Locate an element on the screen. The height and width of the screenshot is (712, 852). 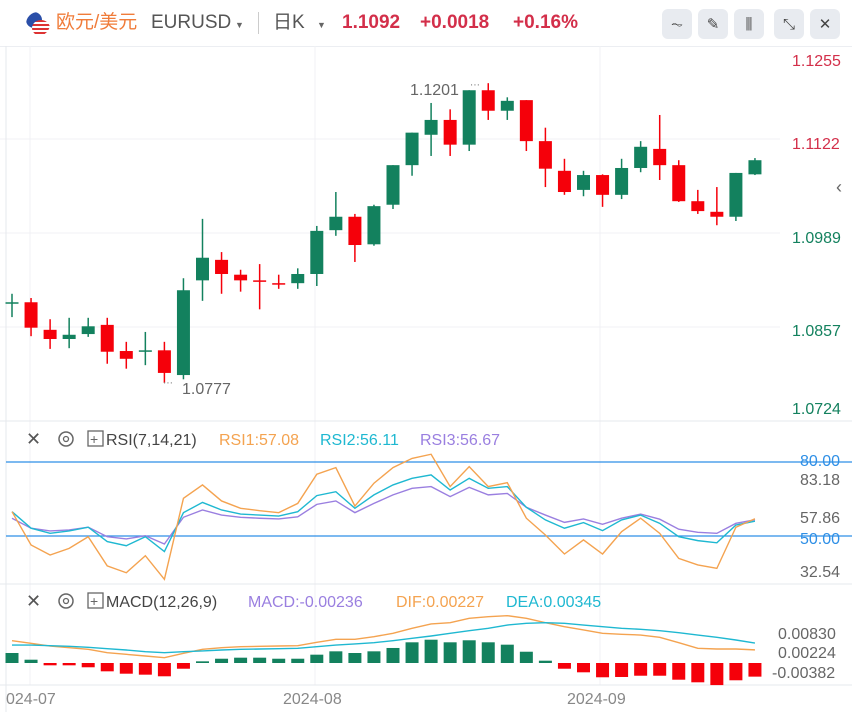
candle-type-button: ⫼ is located at coordinates (749, 24).